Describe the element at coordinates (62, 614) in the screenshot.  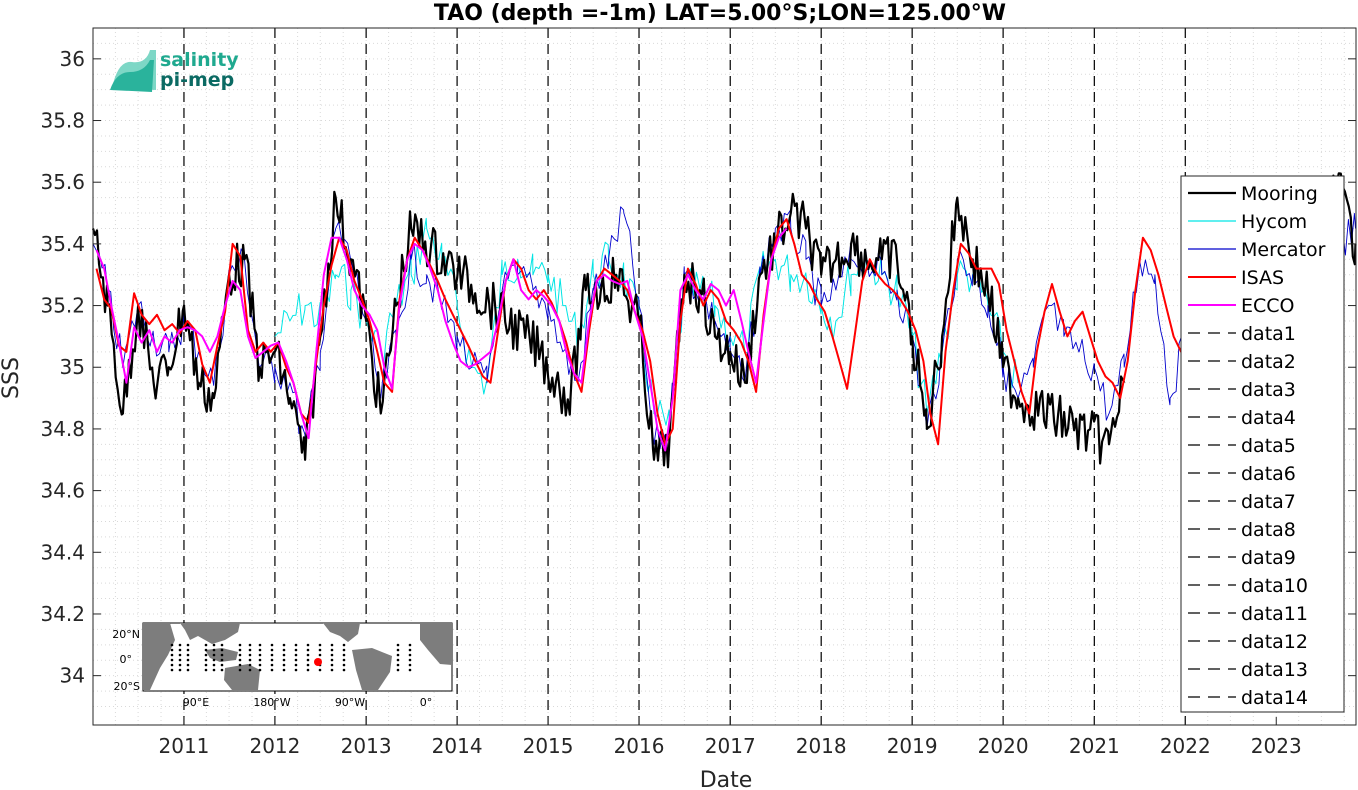
I see `y-tick-label: 34.2` at that location.